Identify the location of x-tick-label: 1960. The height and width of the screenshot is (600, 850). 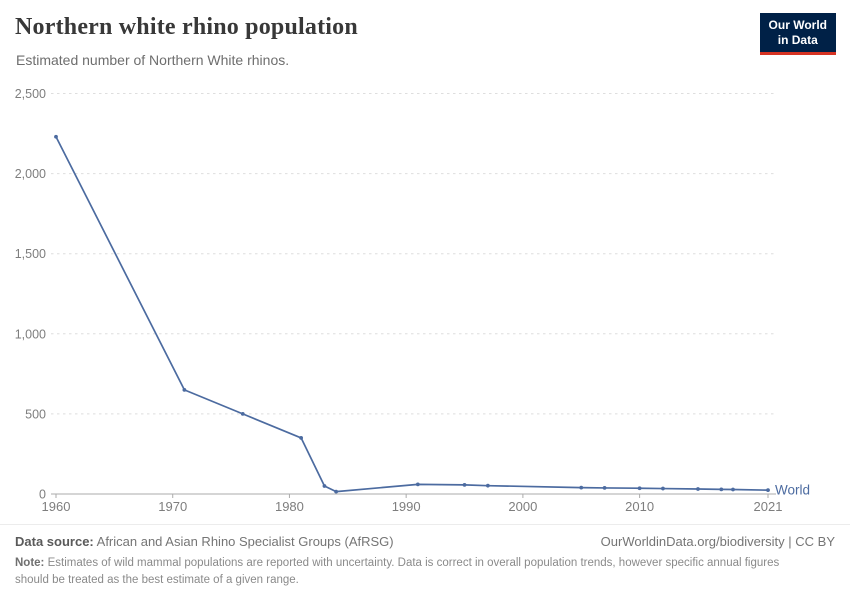
(56, 506).